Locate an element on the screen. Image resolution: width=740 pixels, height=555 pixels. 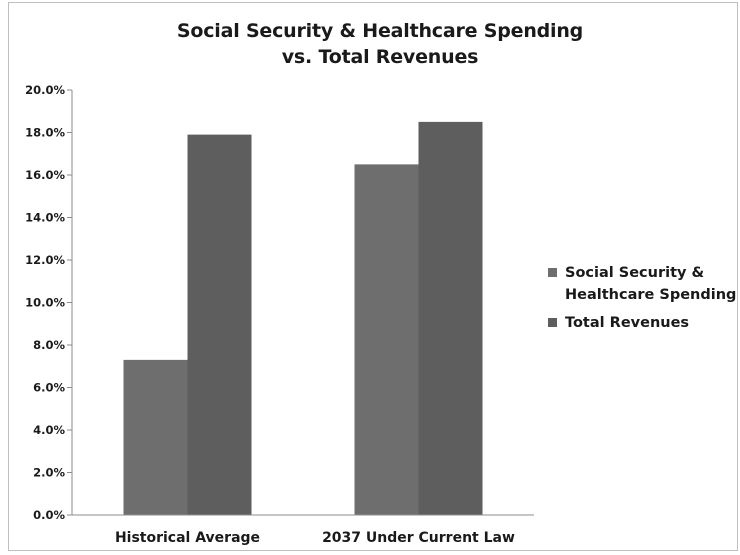
y-tick-label: 16.0% is located at coordinates (45, 175).